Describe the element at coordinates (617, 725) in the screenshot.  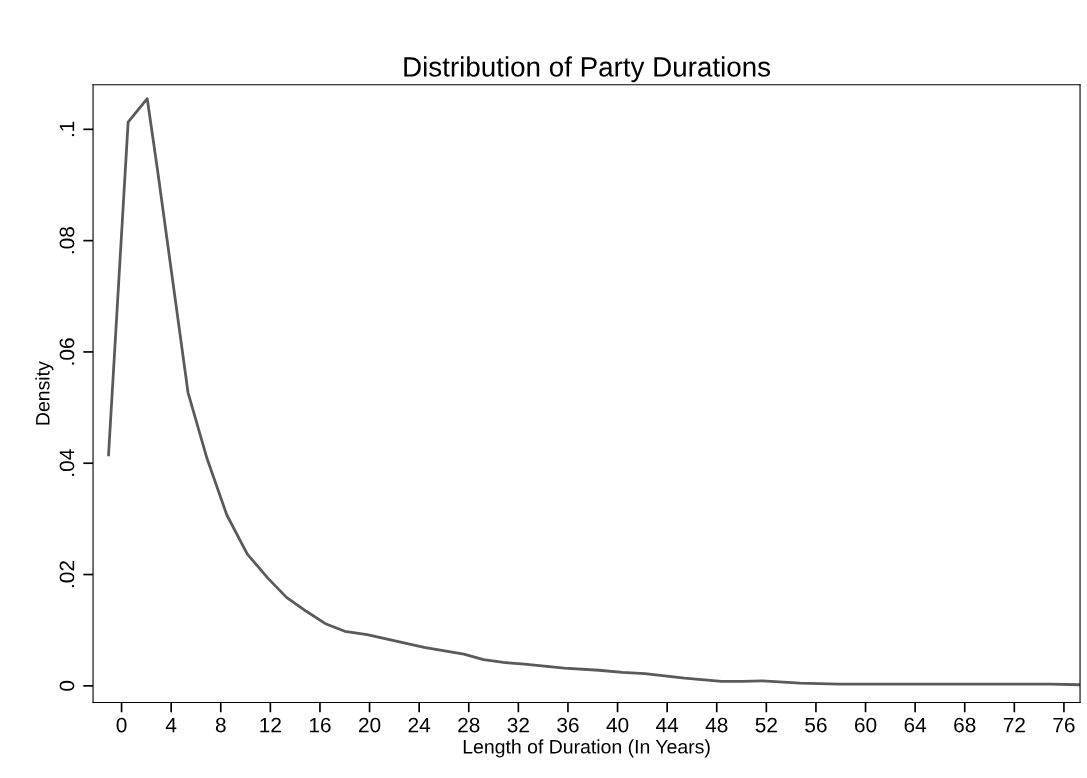
I see `x-tick-label: 40` at that location.